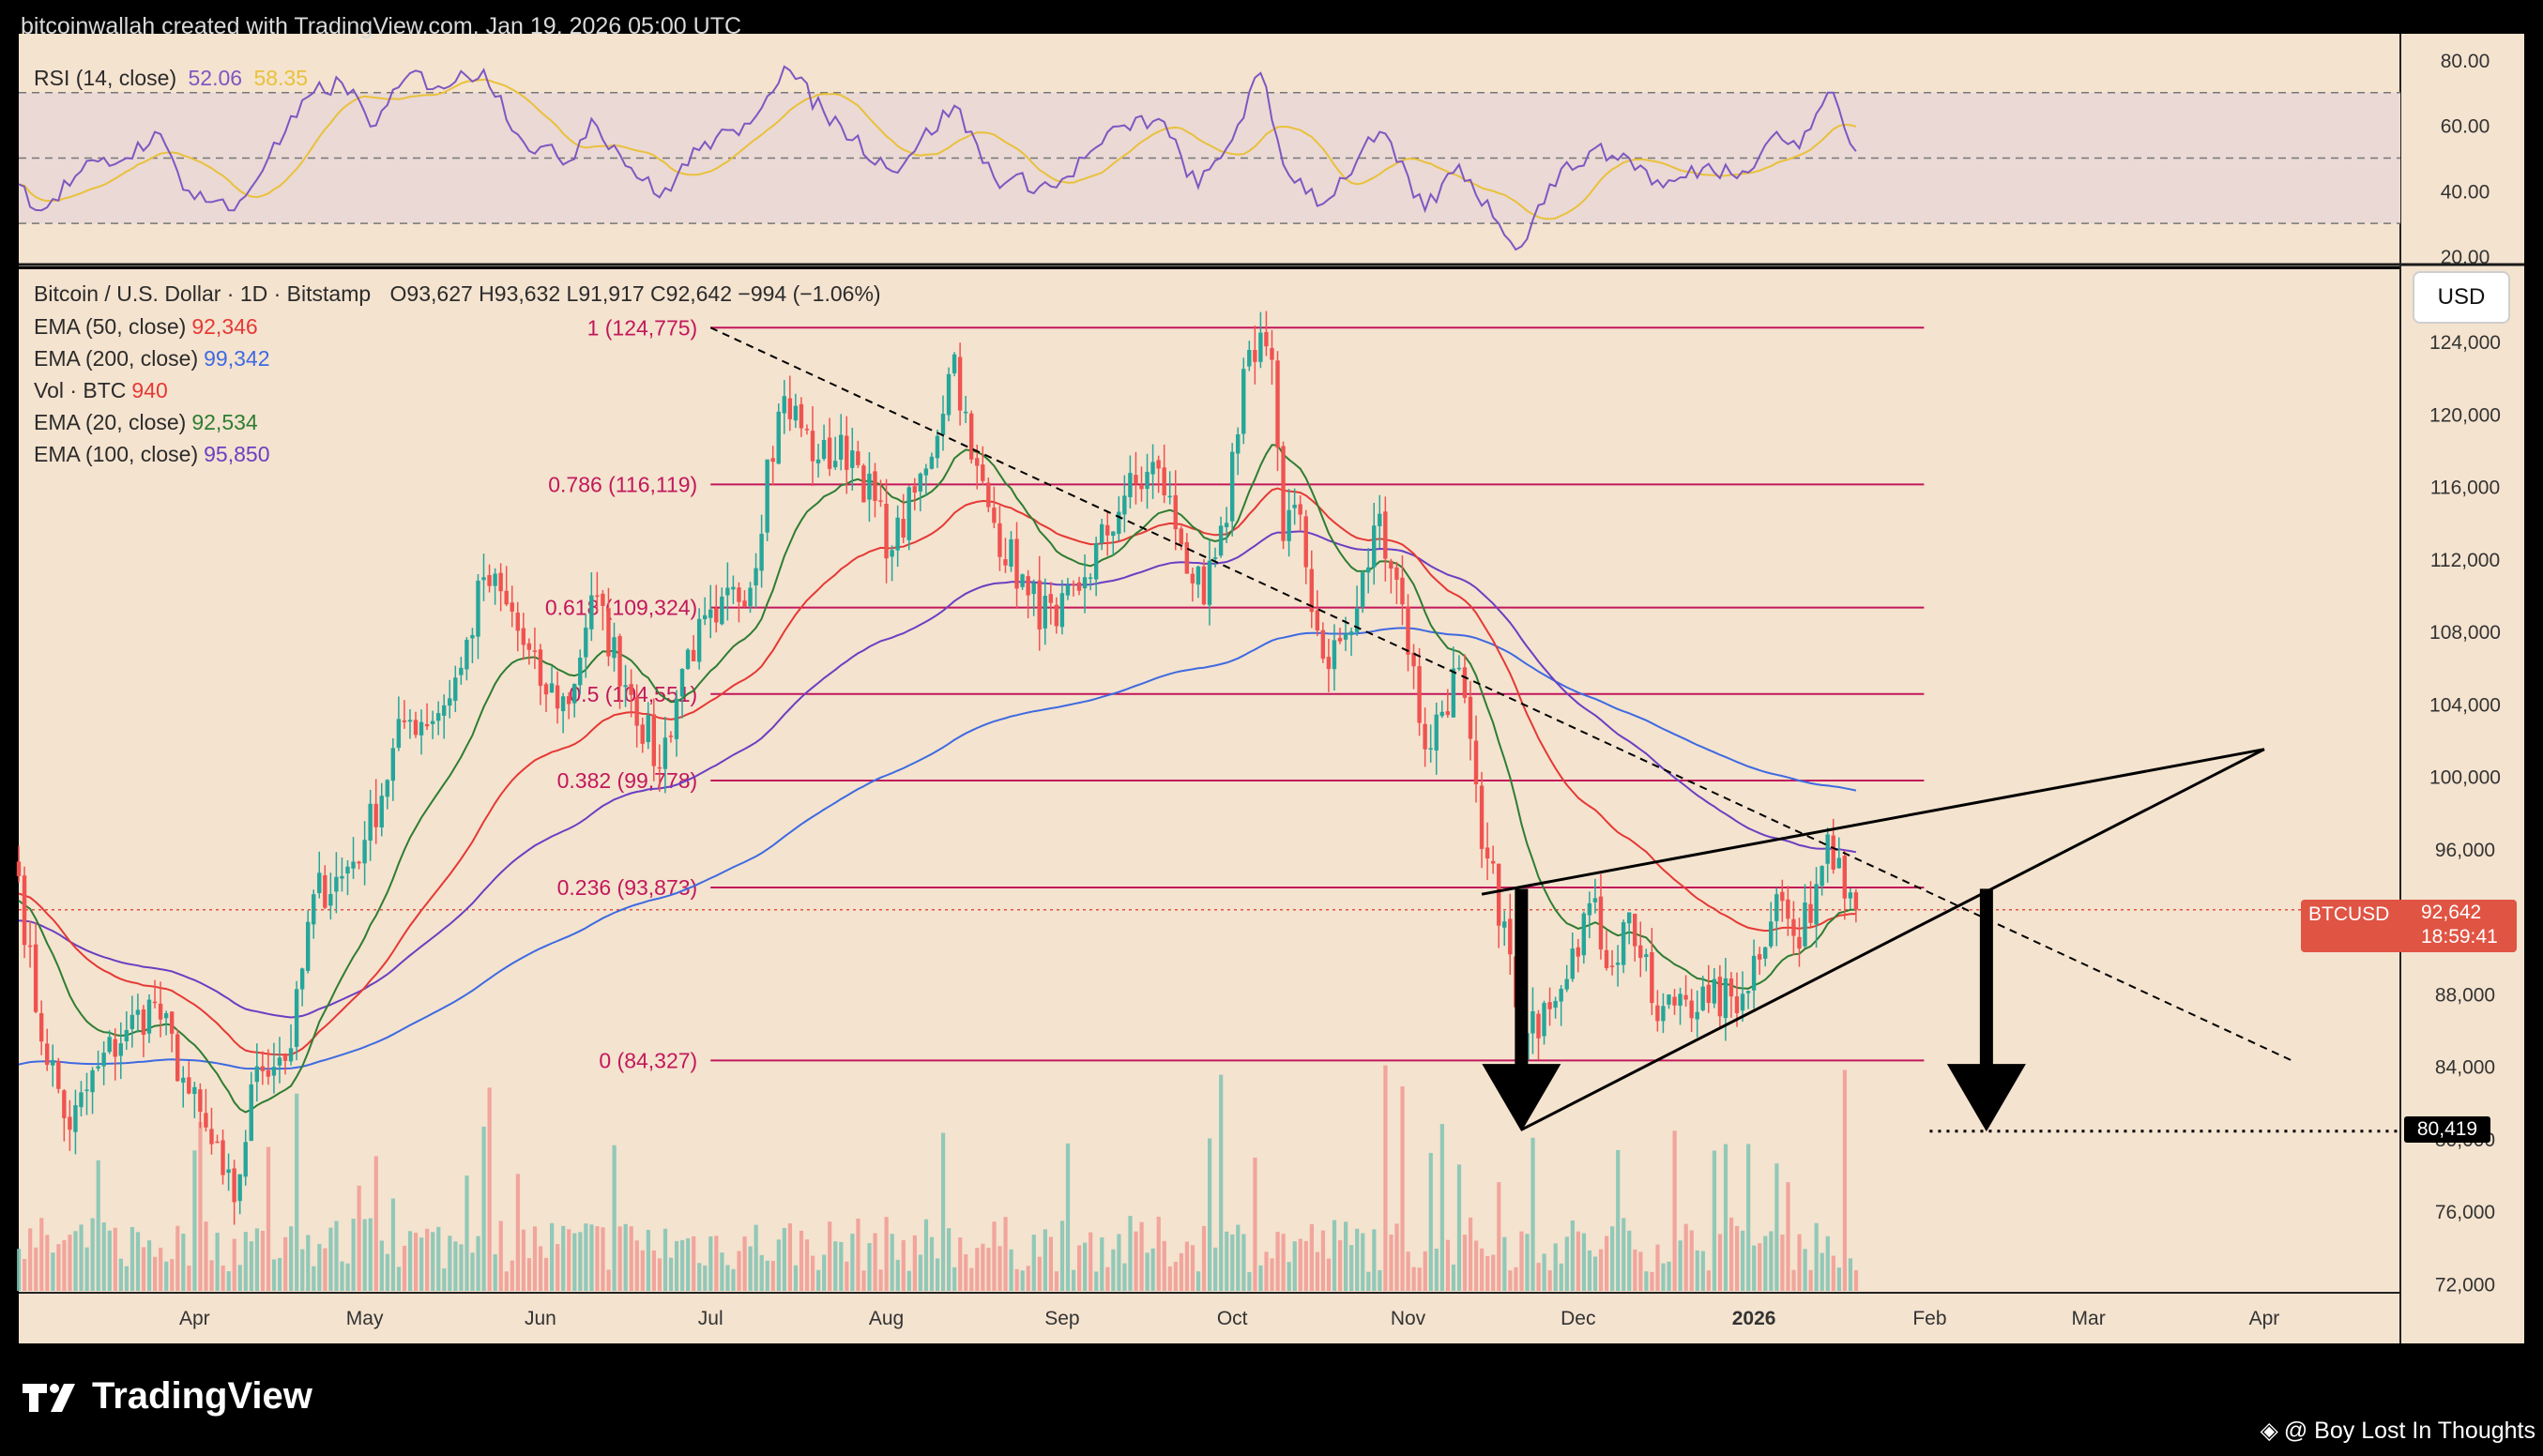 The image size is (2543, 1456). What do you see at coordinates (2461, 297) in the screenshot?
I see `currency-button: USD` at bounding box center [2461, 297].